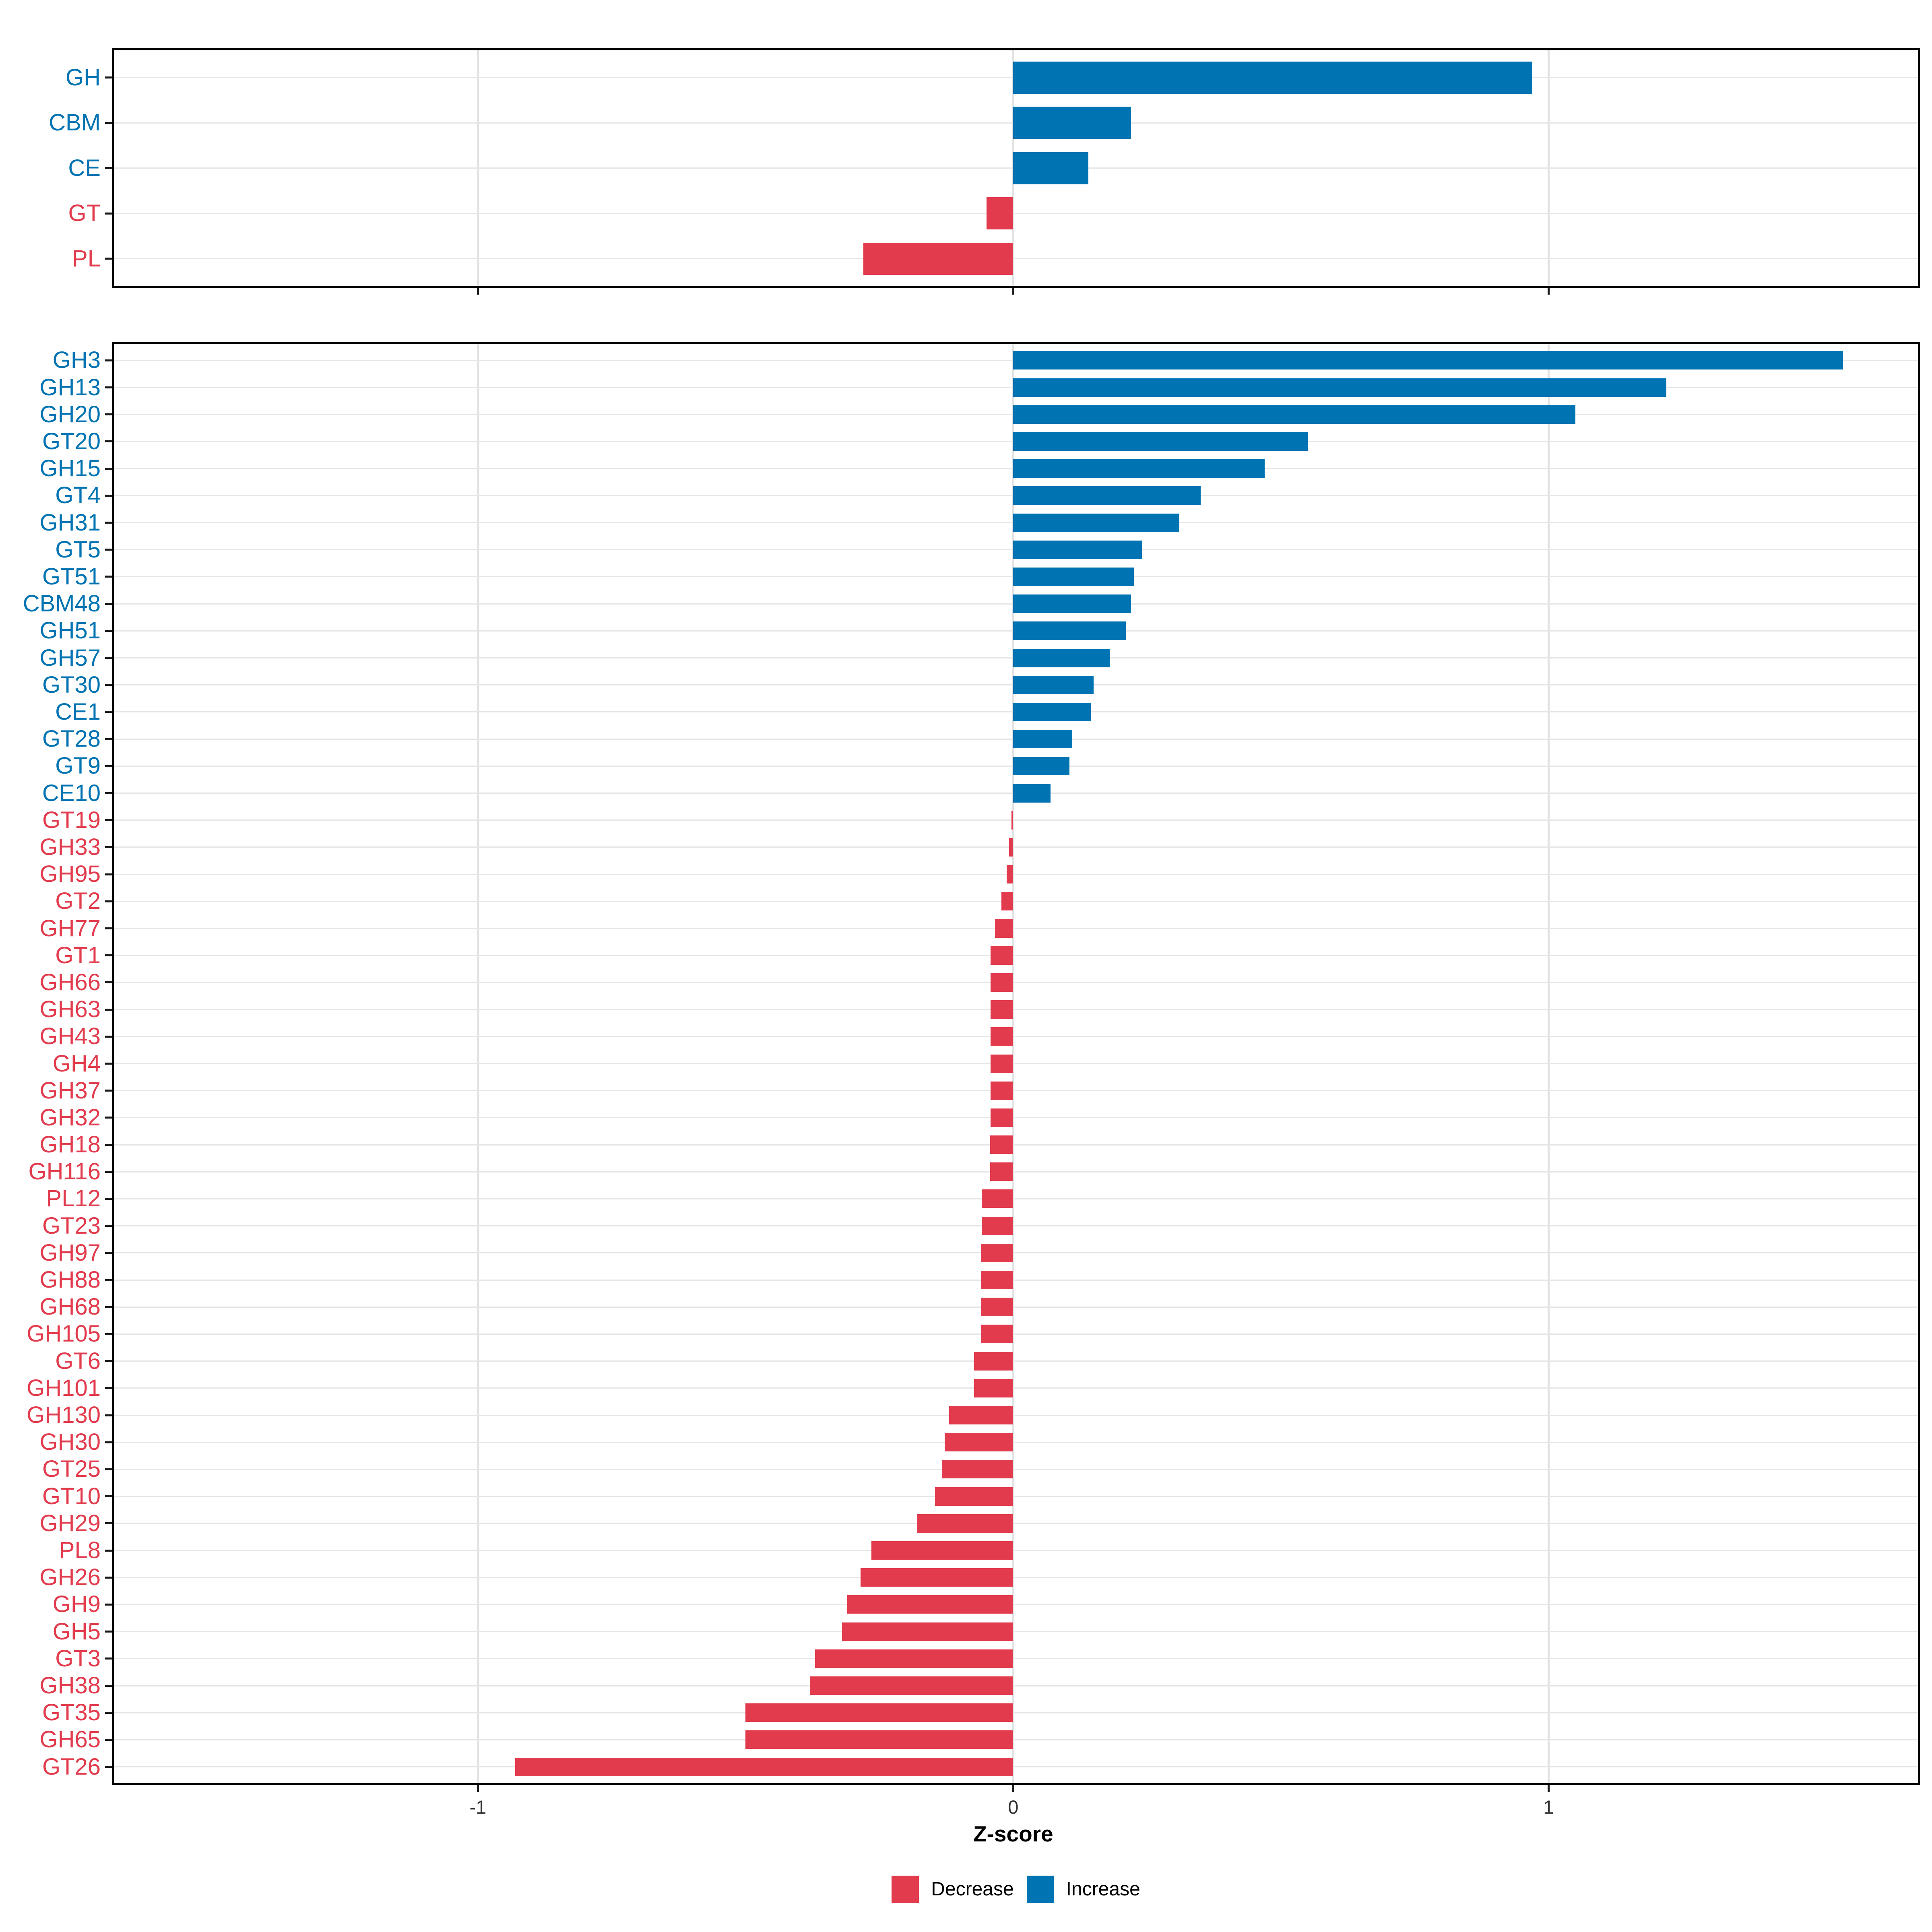 The image size is (1932, 1932). I want to click on zscore-bar-GH3, so click(1428, 360).